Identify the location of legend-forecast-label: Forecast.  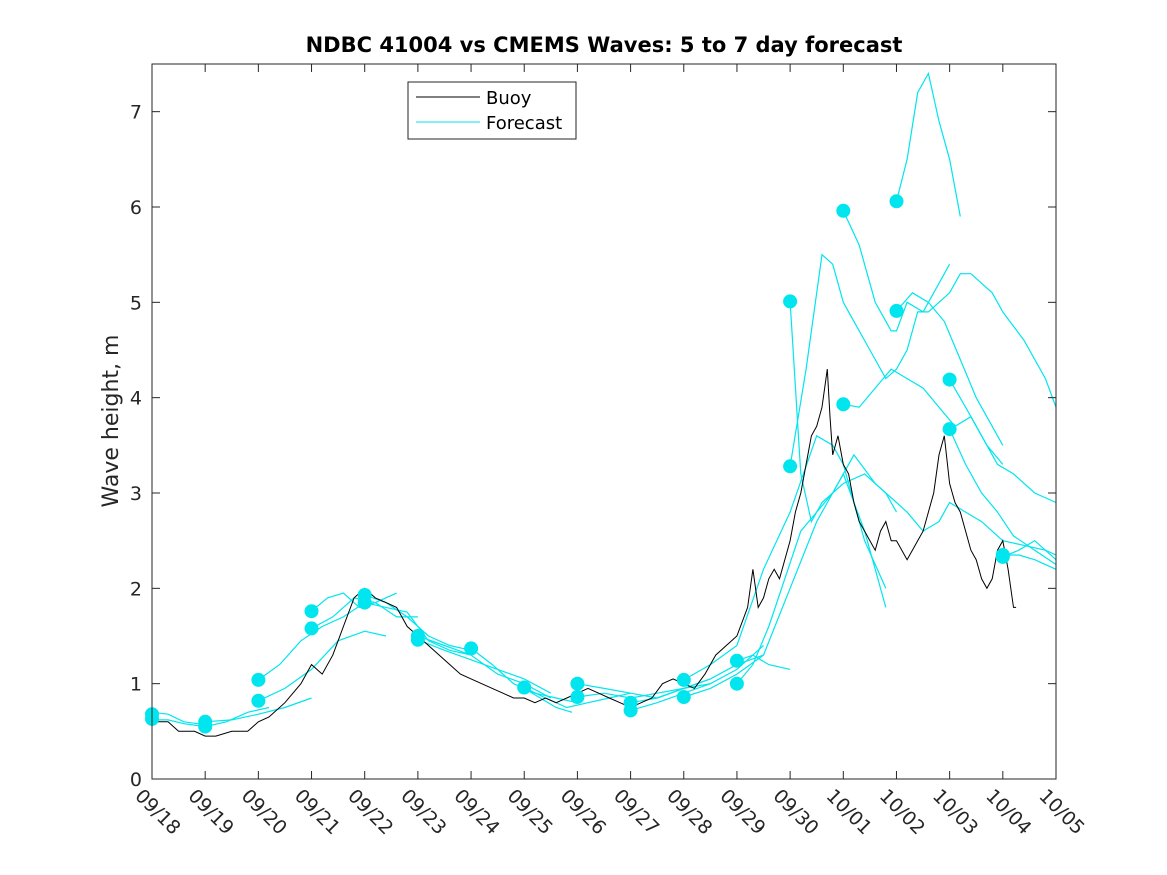
(524, 123).